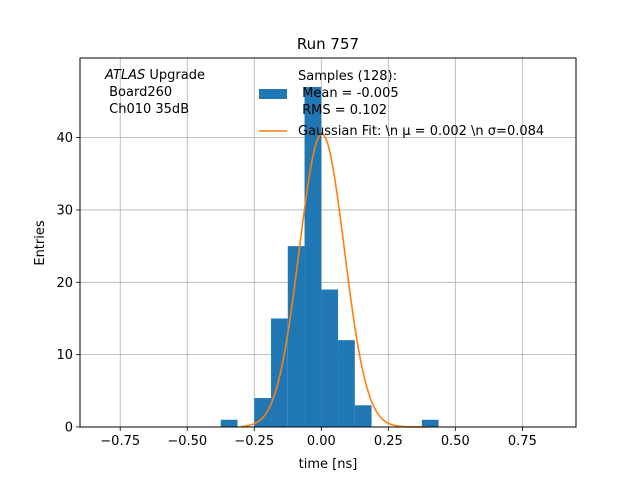  I want to click on y-axis-ticks: 0 10 20 30 40, so click(68, 283).